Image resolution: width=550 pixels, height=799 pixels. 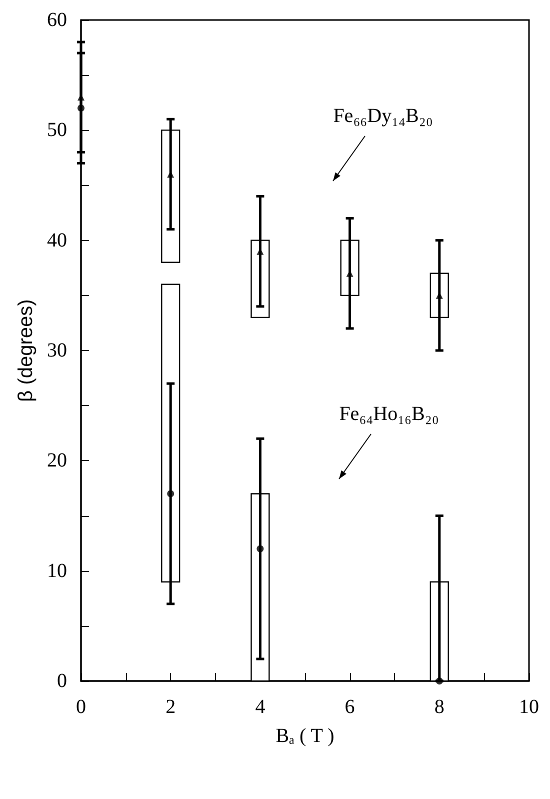 What do you see at coordinates (57, 20) in the screenshot?
I see `y-tick-label: 60` at bounding box center [57, 20].